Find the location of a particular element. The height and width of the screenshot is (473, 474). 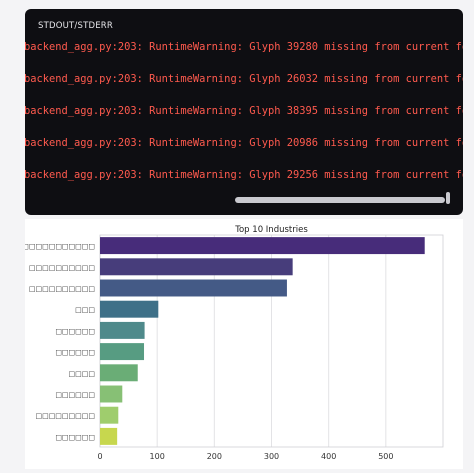

horizontal-scrollbar is located at coordinates (340, 200).